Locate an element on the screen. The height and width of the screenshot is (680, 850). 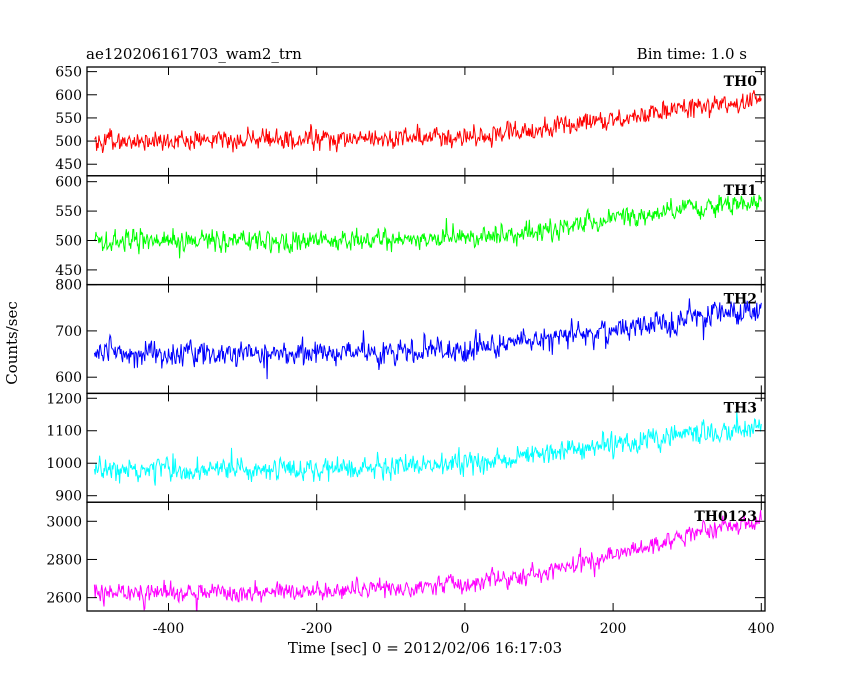
panel-label-th3: TH3 is located at coordinates (740, 408).